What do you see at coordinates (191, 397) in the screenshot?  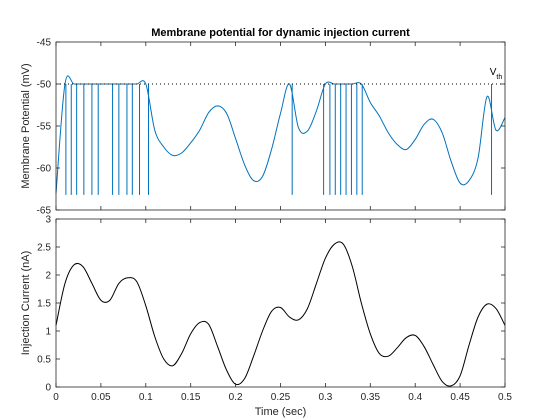 I see `x-tick-label: 0.15` at bounding box center [191, 397].